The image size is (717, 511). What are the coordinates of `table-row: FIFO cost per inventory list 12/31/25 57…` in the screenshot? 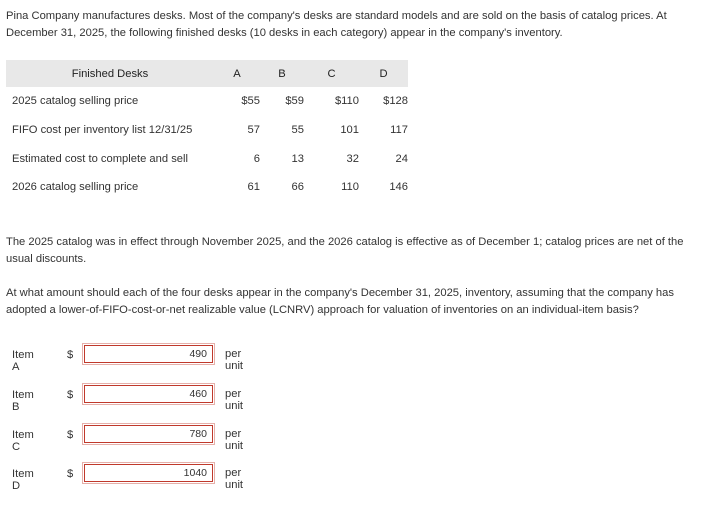 It's located at (207, 130).